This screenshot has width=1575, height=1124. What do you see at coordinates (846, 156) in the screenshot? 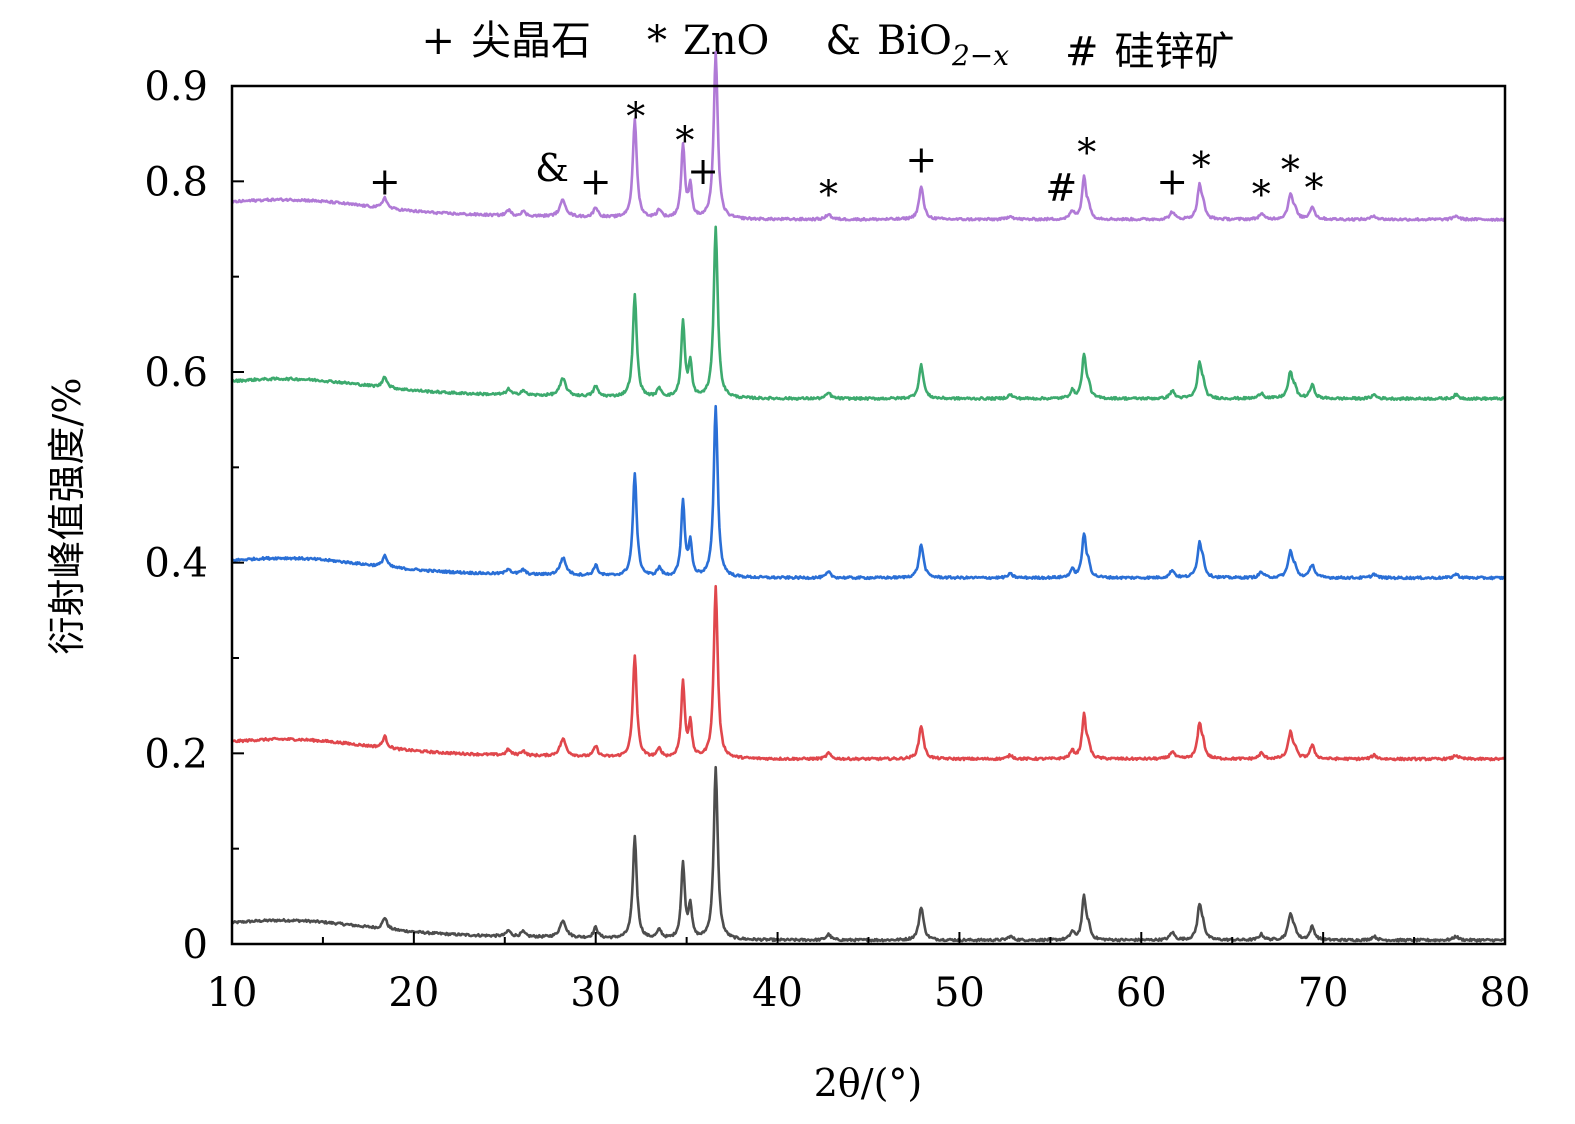
I see `peak-markers: + & +**+*+#*+ *** *` at bounding box center [846, 156].